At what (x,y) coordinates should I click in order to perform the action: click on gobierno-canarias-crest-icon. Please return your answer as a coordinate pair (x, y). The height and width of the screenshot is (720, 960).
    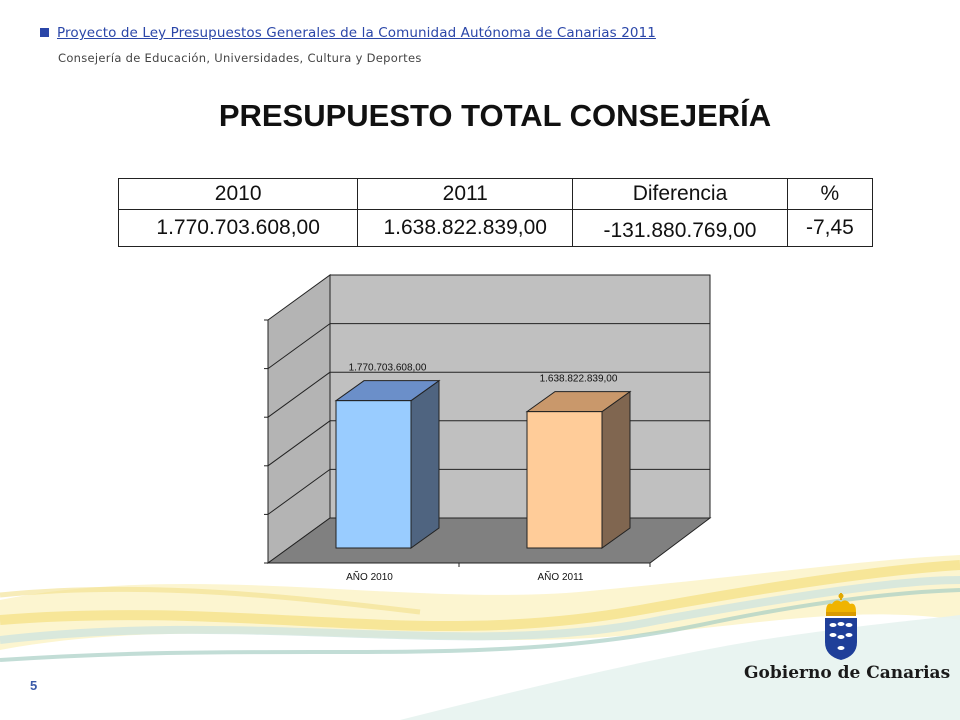
    Looking at the image, I should click on (841, 626).